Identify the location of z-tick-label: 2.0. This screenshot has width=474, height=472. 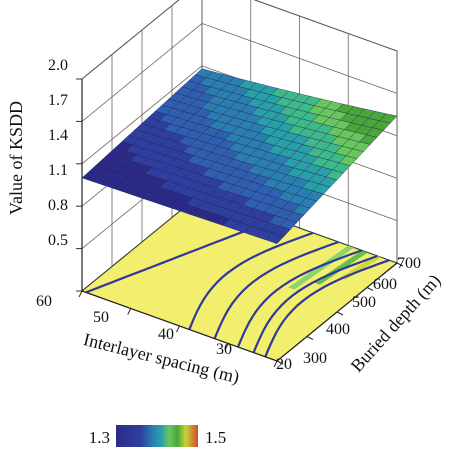
(58, 65).